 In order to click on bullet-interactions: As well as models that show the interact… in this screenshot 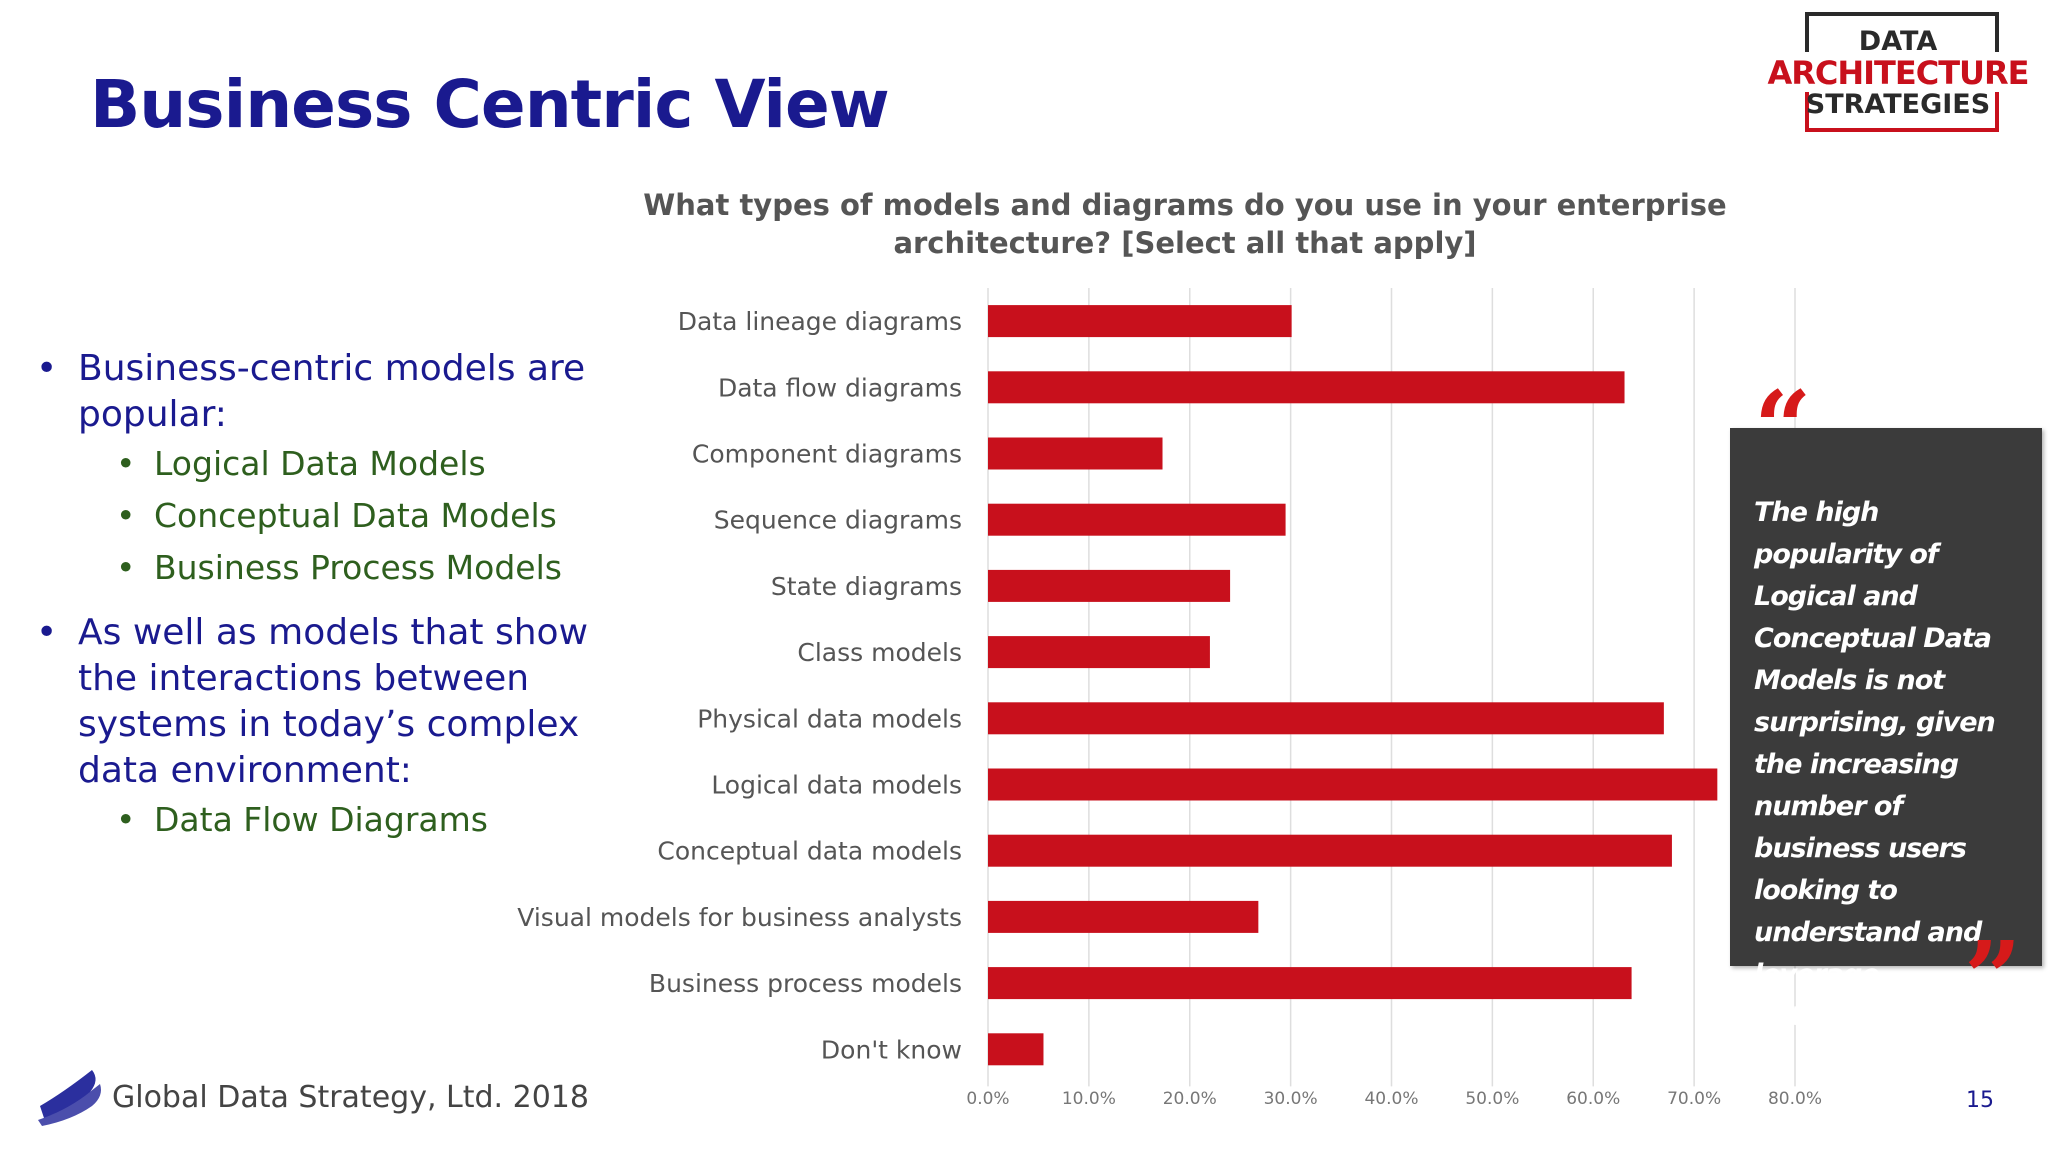, I will do `click(316, 702)`.